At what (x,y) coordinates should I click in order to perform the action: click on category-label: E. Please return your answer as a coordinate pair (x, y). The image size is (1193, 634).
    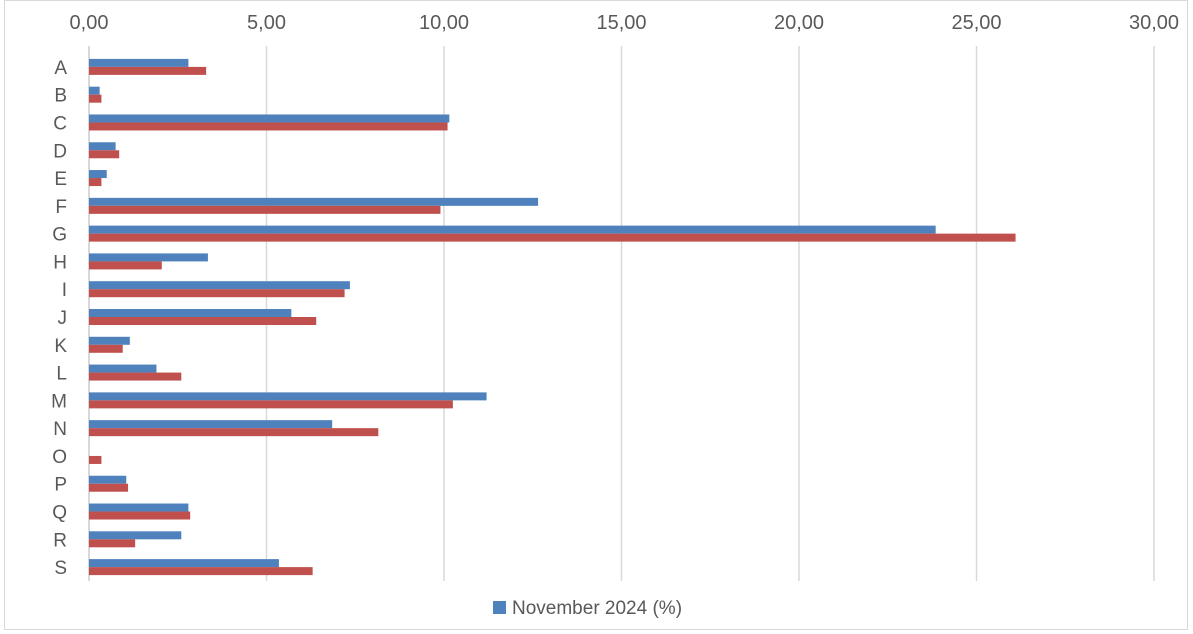
    Looking at the image, I should click on (60, 179).